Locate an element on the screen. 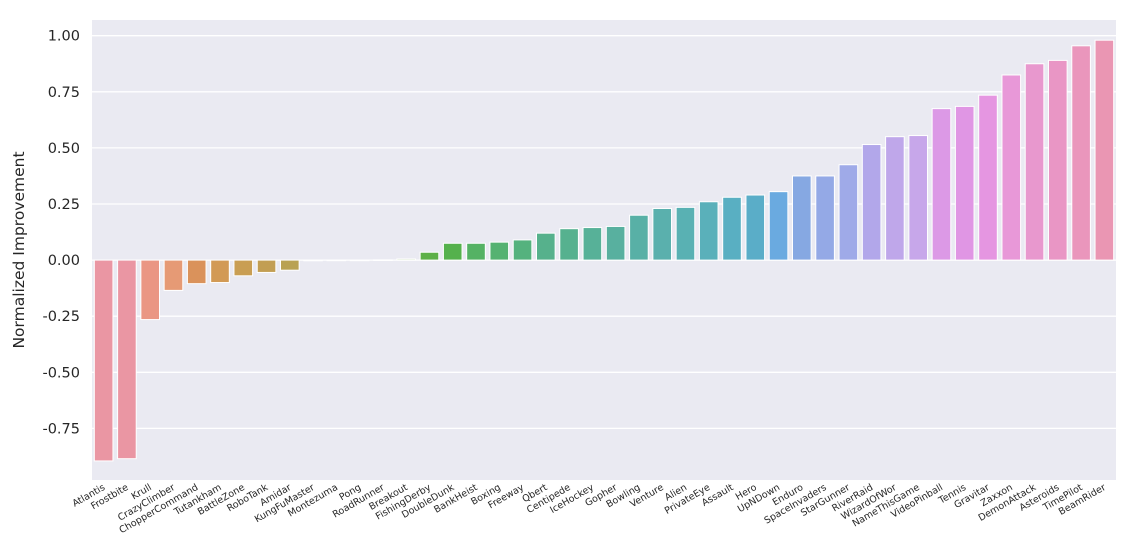  y-tick-label: 0.50 is located at coordinates (64, 149).